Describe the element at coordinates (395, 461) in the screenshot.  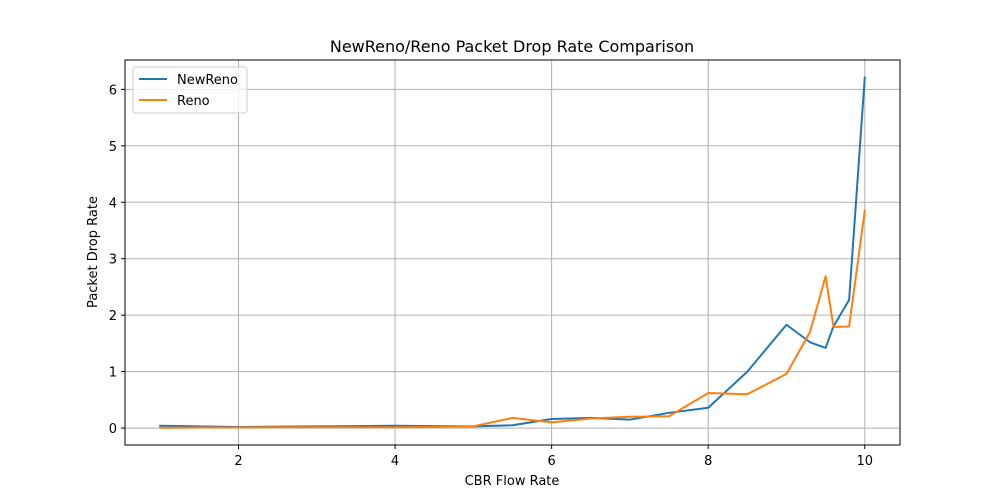
I see `x-tick-label: 4` at that location.